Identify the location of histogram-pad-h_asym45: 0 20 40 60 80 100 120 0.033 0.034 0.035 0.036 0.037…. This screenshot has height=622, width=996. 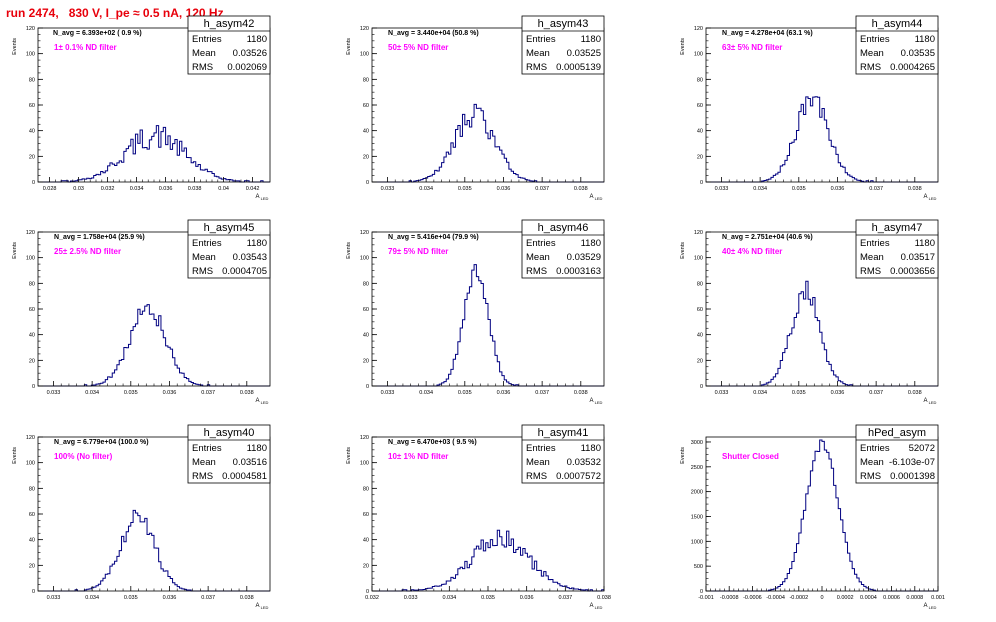
(141, 312).